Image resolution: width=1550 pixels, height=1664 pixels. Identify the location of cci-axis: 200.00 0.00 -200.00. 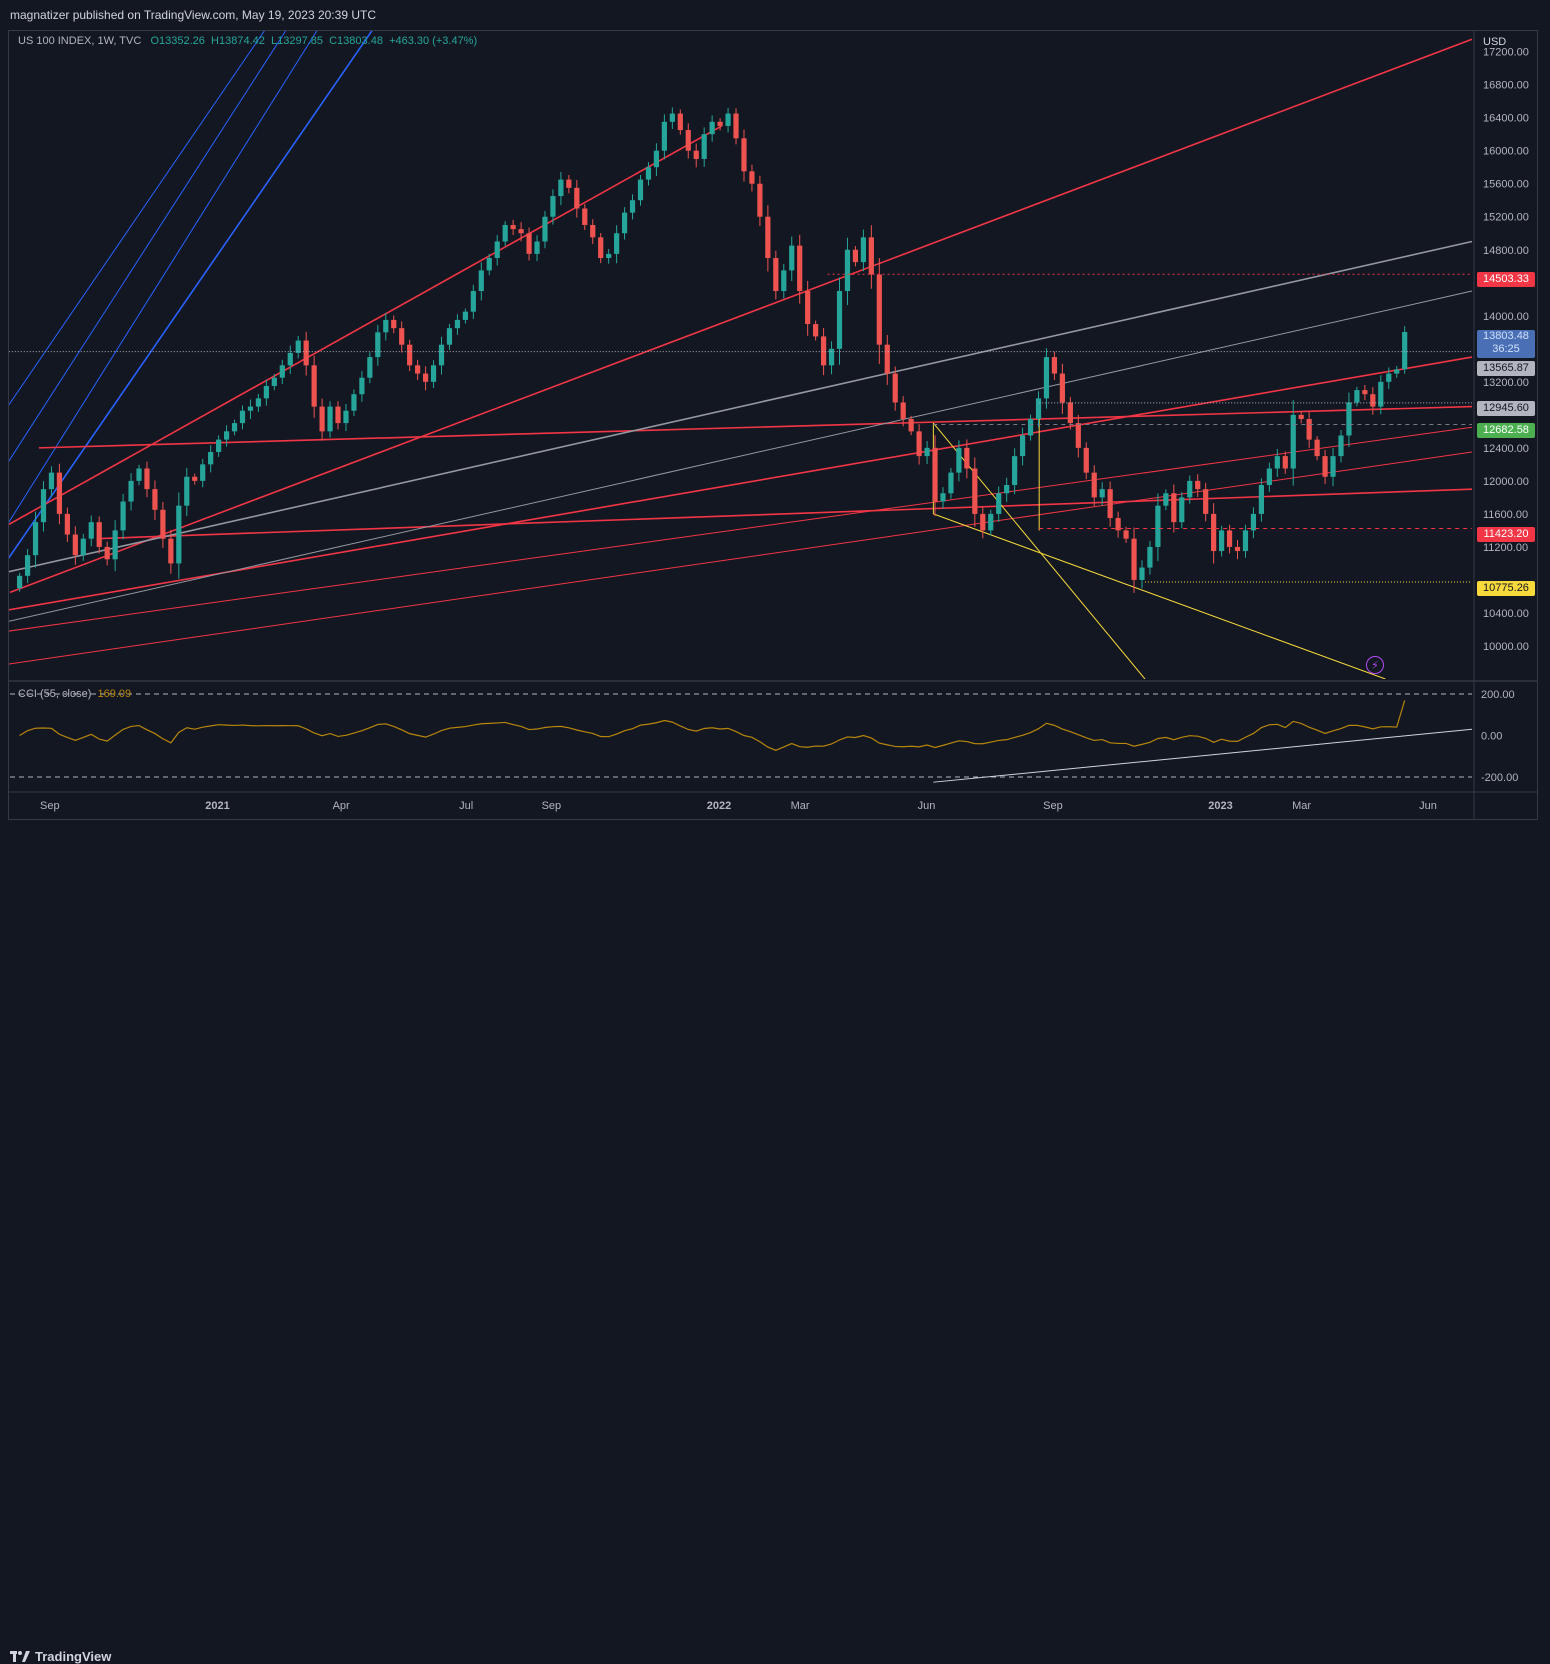
(1499, 736).